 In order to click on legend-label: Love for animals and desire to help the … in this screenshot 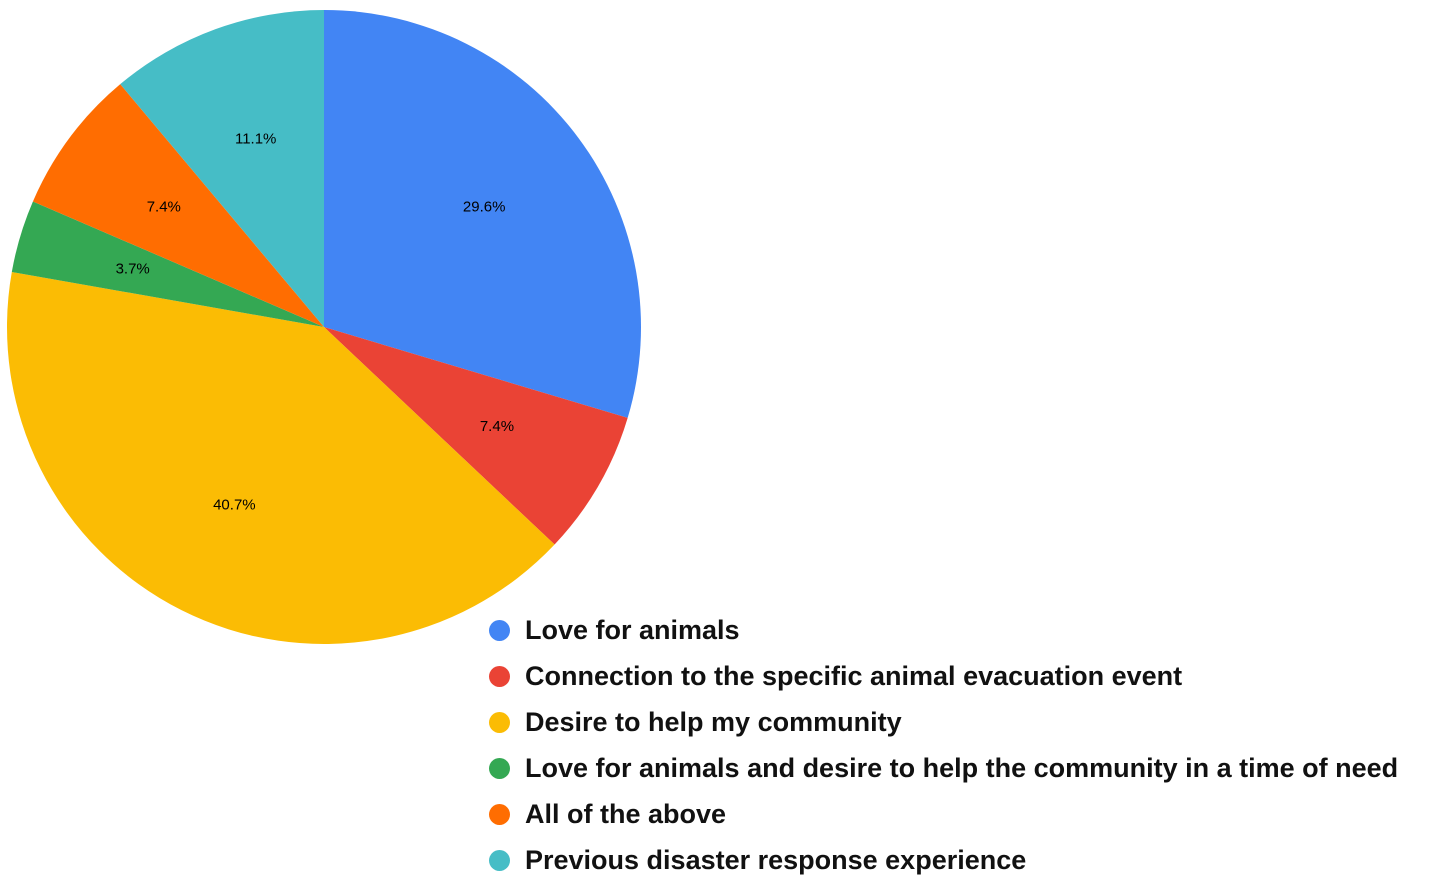, I will do `click(962, 767)`.